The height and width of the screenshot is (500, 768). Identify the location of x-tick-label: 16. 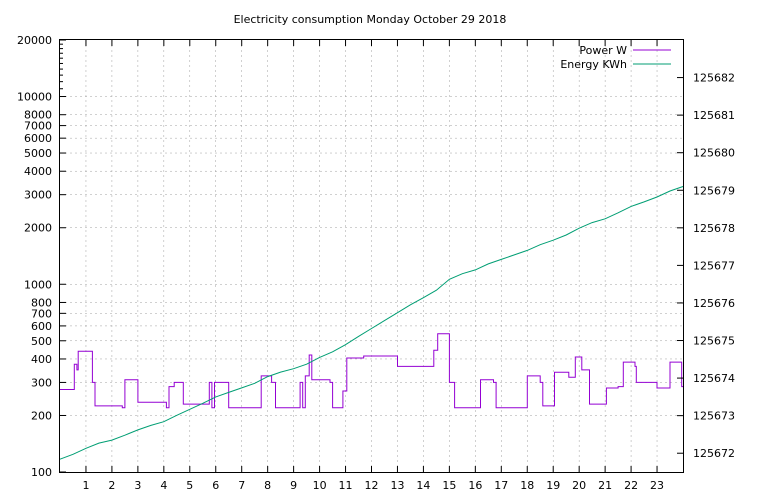
(475, 485).